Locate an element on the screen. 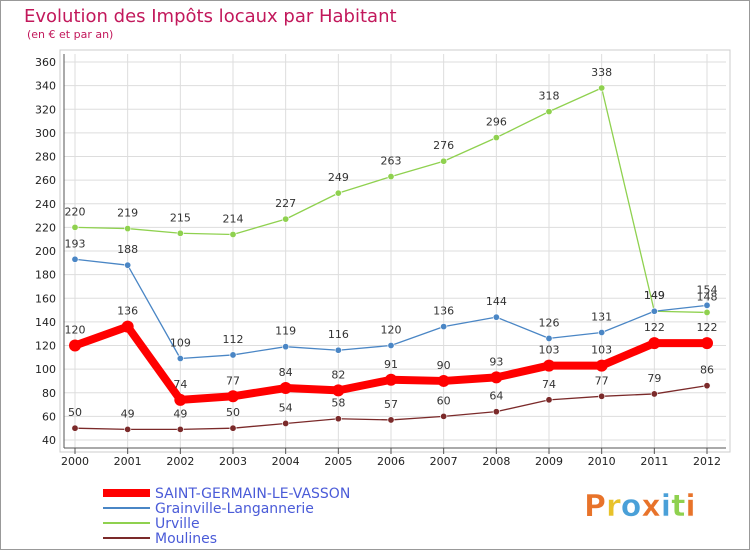 This screenshot has width=750, height=550. y-tick-label: 360 is located at coordinates (45, 62).